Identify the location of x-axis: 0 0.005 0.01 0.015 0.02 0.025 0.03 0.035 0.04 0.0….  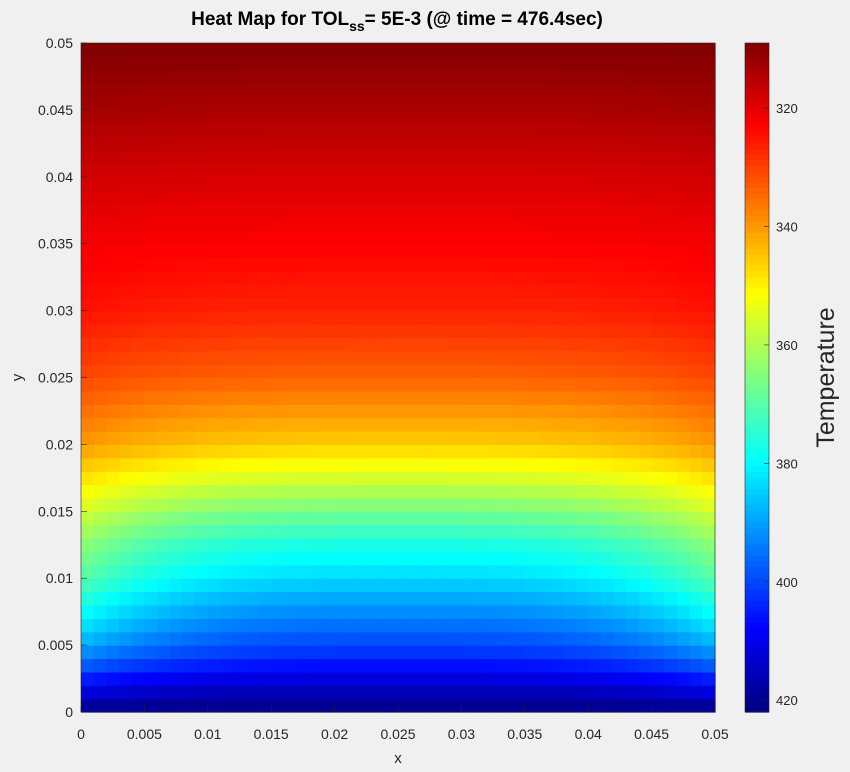
(403, 724).